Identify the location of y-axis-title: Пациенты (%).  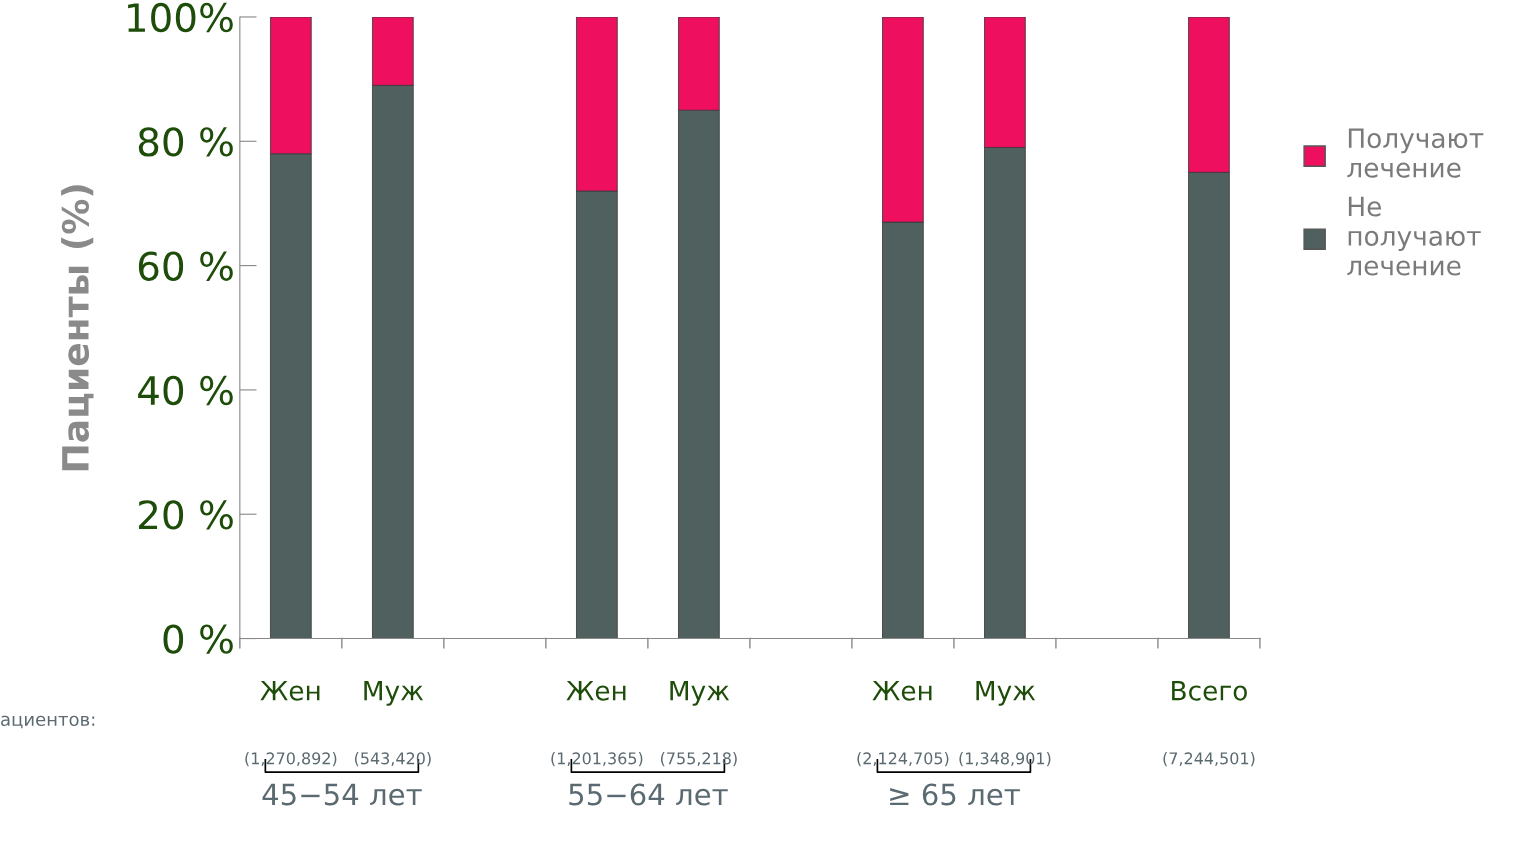
(77, 328).